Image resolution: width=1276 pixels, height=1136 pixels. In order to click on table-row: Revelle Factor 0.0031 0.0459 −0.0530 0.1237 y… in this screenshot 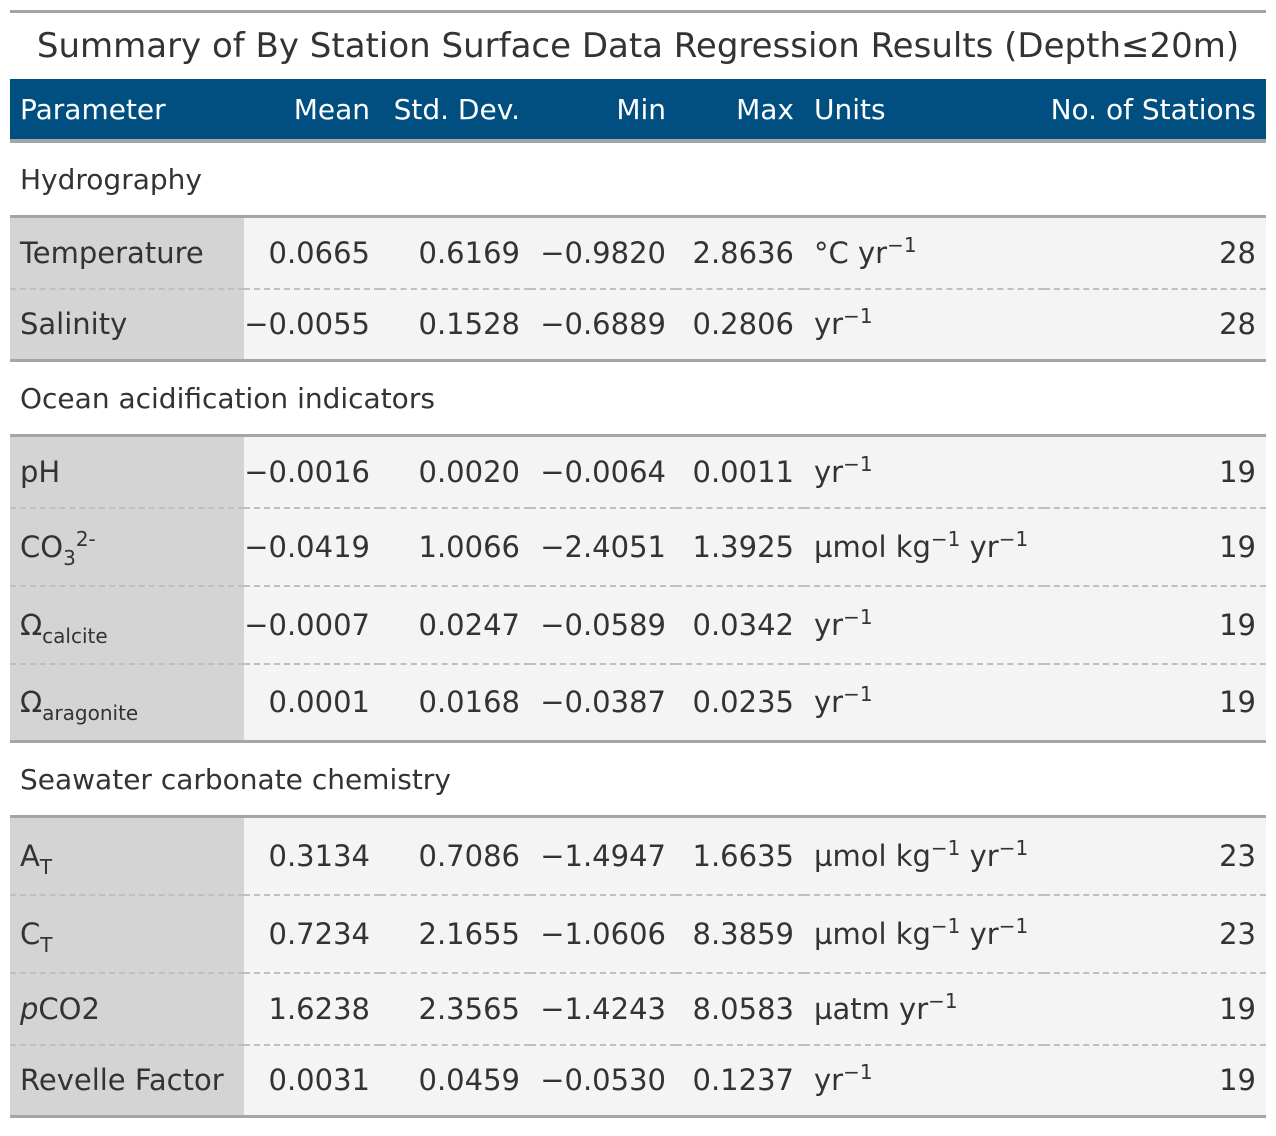, I will do `click(638, 1081)`.